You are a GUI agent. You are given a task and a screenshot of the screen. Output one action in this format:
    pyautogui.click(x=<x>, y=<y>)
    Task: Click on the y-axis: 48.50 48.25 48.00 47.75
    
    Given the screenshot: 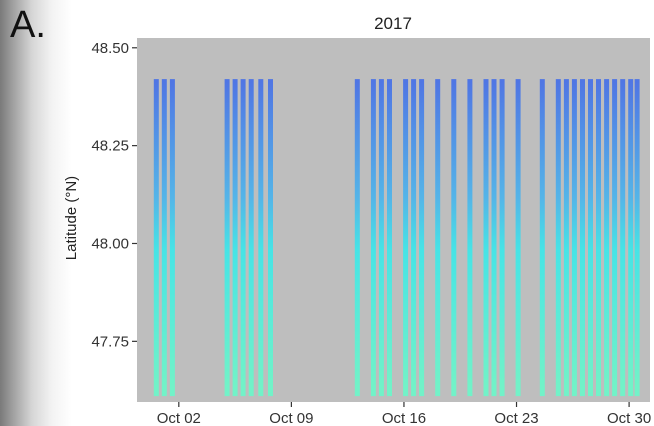 What is the action you would take?
    pyautogui.click(x=114, y=195)
    